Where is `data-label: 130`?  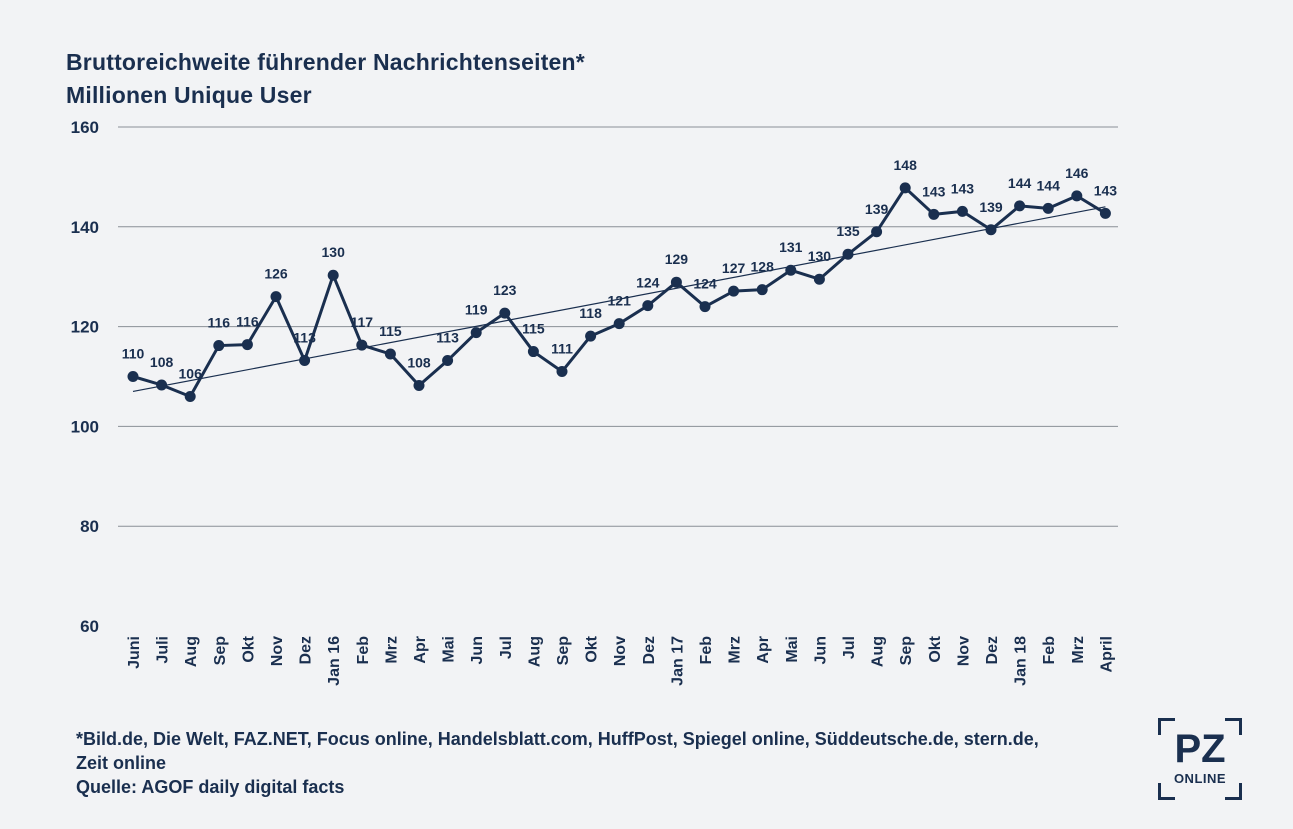
data-label: 130 is located at coordinates (820, 256).